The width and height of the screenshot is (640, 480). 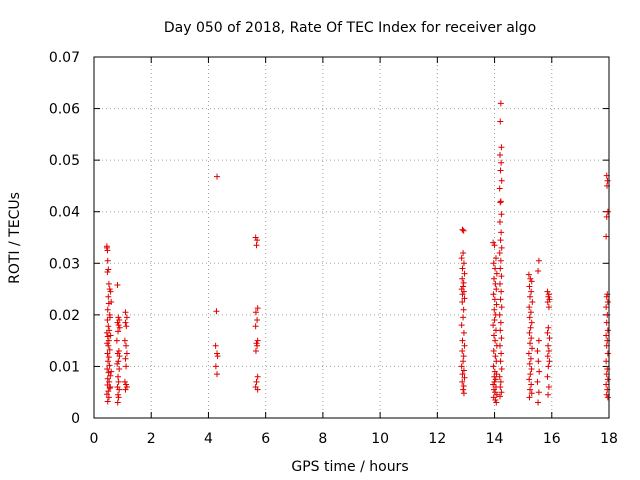 I want to click on x-axis-label: GPS time / hours, so click(x=349, y=467).